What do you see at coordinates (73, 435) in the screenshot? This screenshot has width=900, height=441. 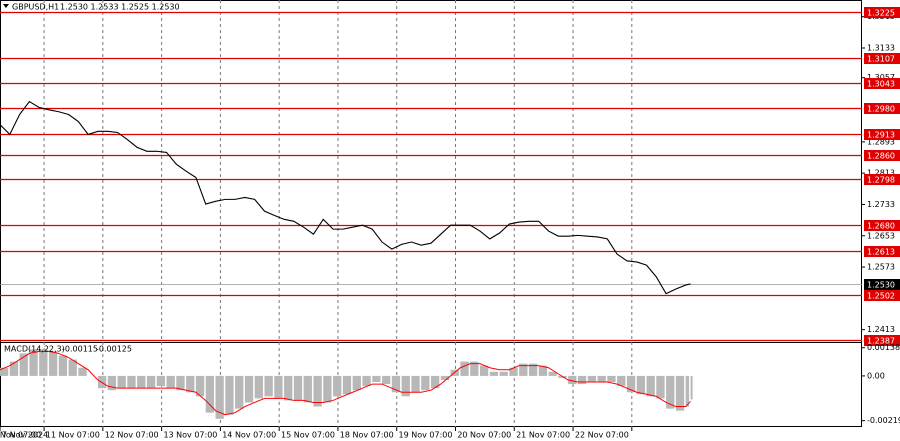 I see `x-tick-label: 11 Nov 07:00` at bounding box center [73, 435].